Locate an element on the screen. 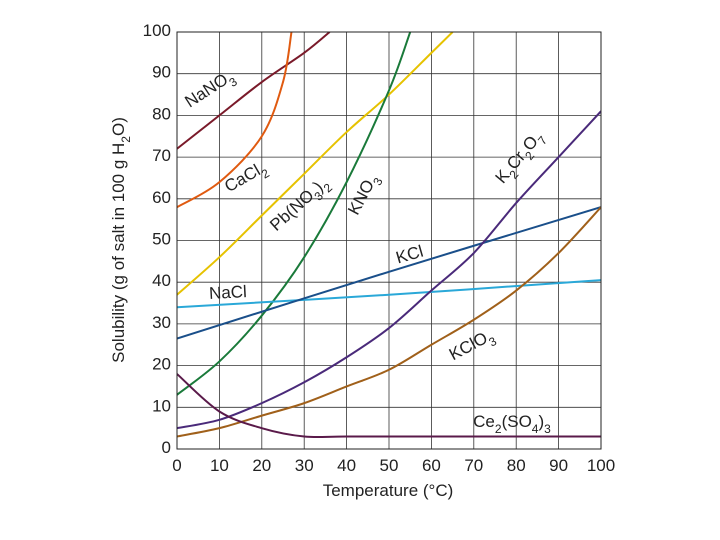 The width and height of the screenshot is (720, 540). y-tick-label: 40 is located at coordinates (161, 281).